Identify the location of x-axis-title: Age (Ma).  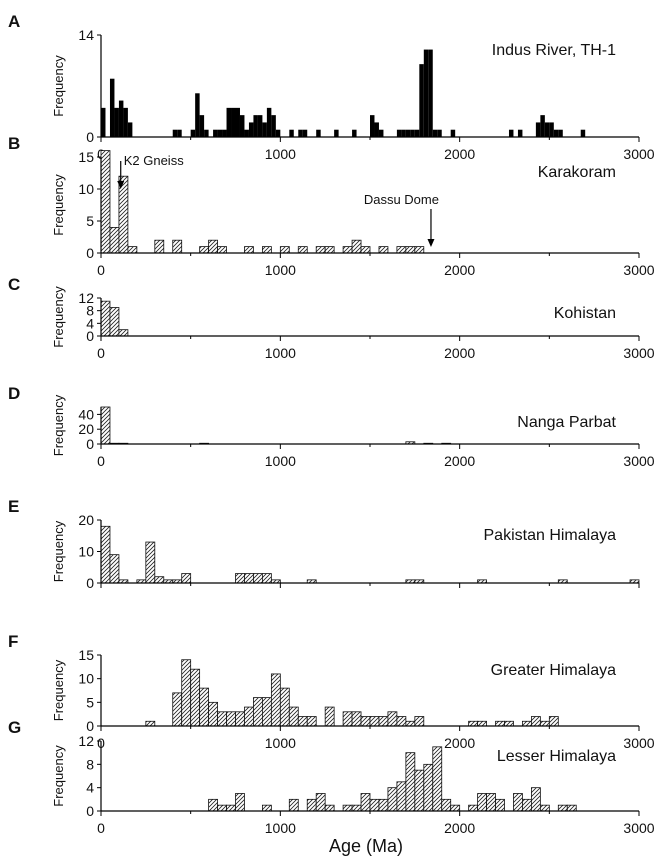
(366, 846).